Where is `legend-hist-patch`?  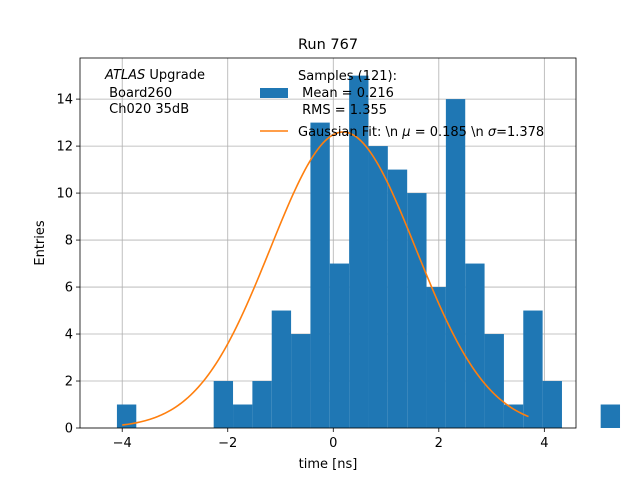
legend-hist-patch is located at coordinates (274, 93).